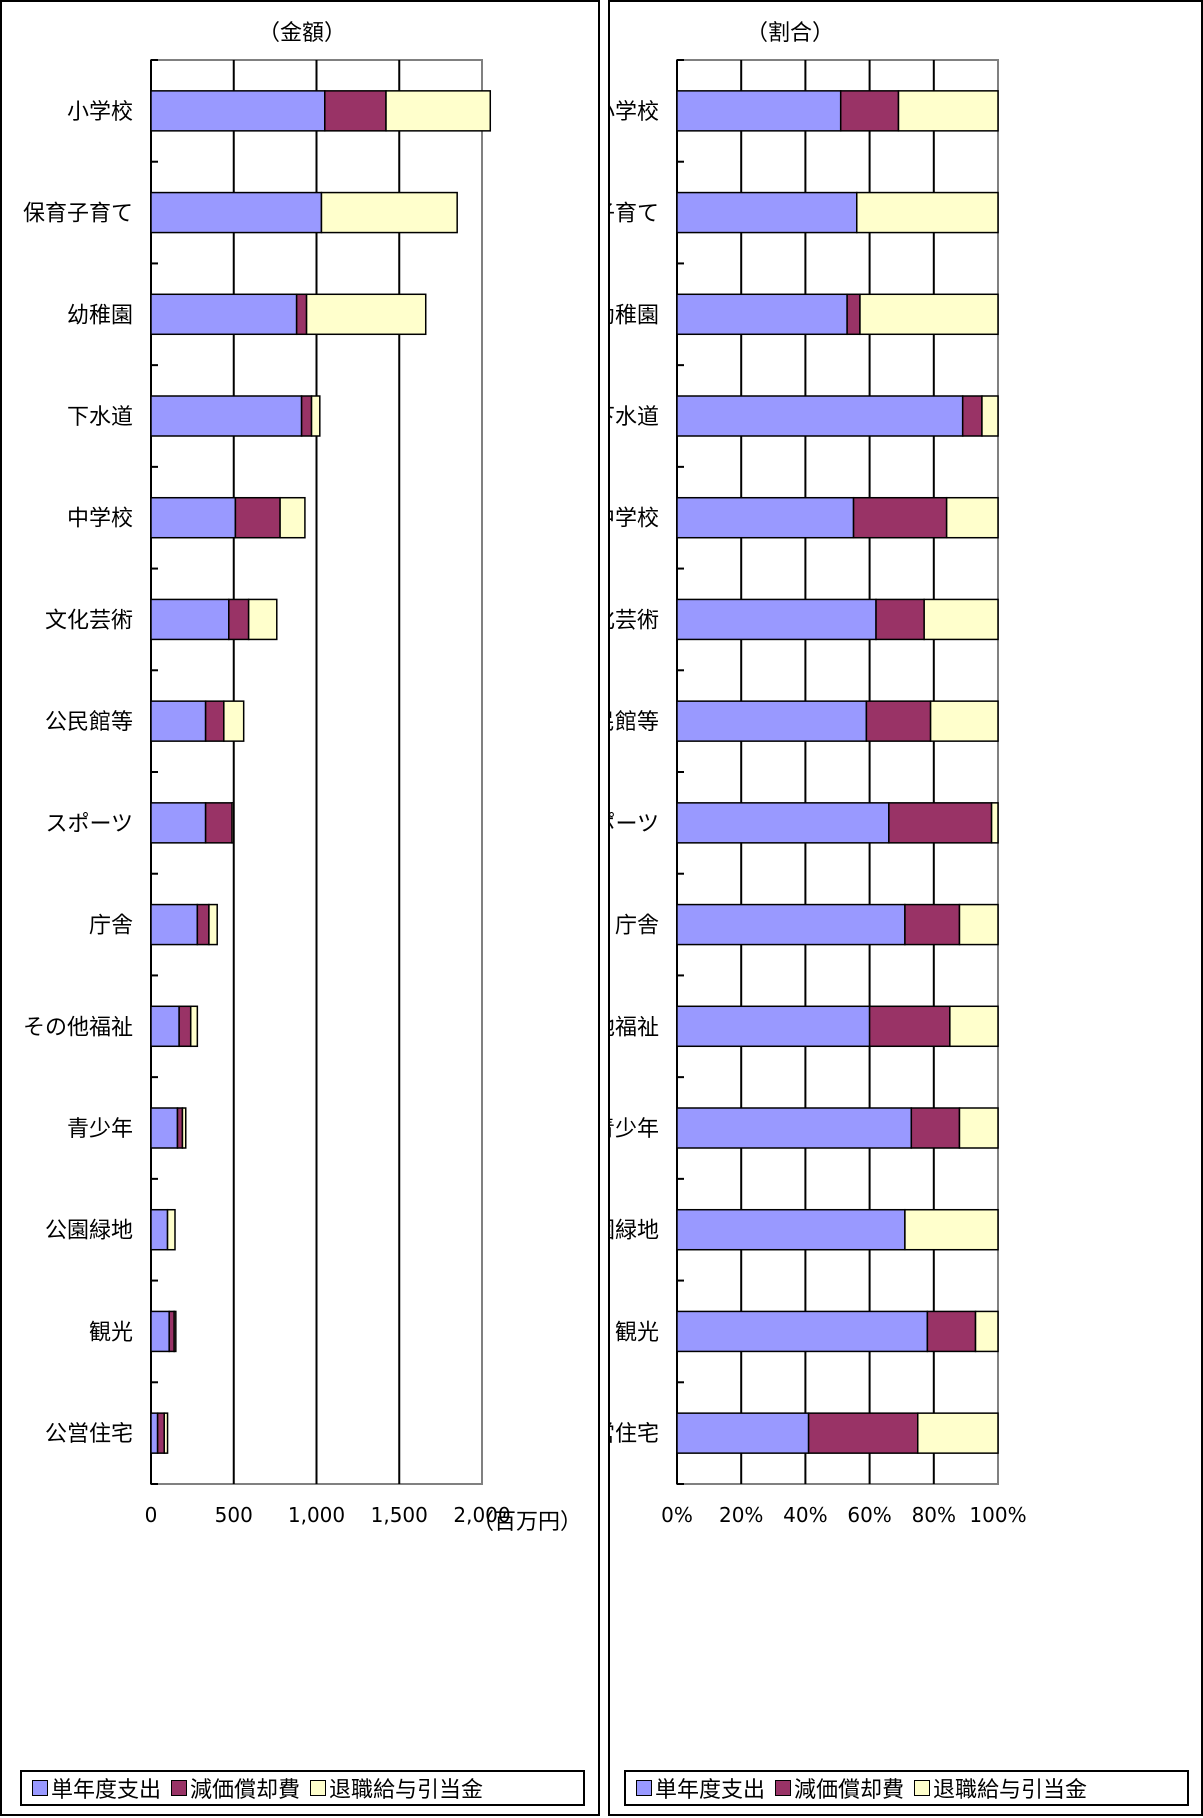 Image resolution: width=1203 pixels, height=1818 pixels. Describe the element at coordinates (634, 1129) in the screenshot. I see `ratio-category-label: 青少年` at that location.